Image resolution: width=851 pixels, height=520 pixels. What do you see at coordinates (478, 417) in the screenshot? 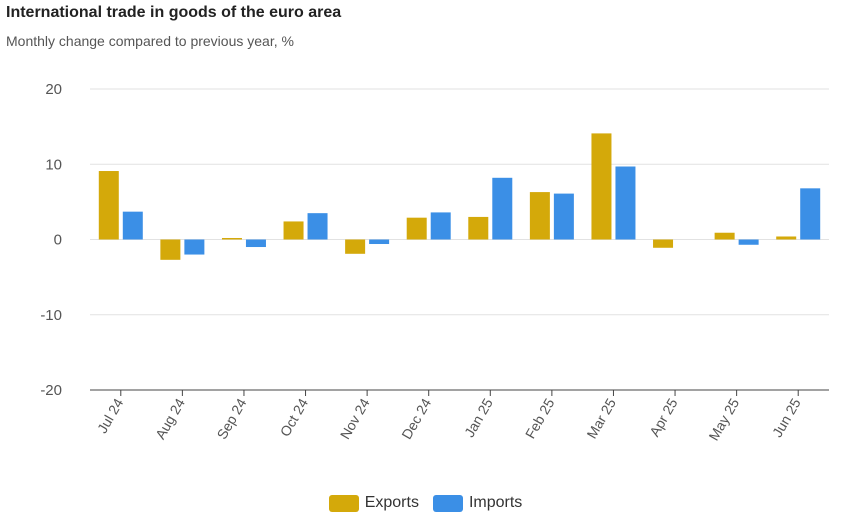
I see `x-tick-label: Jan 25` at bounding box center [478, 417].